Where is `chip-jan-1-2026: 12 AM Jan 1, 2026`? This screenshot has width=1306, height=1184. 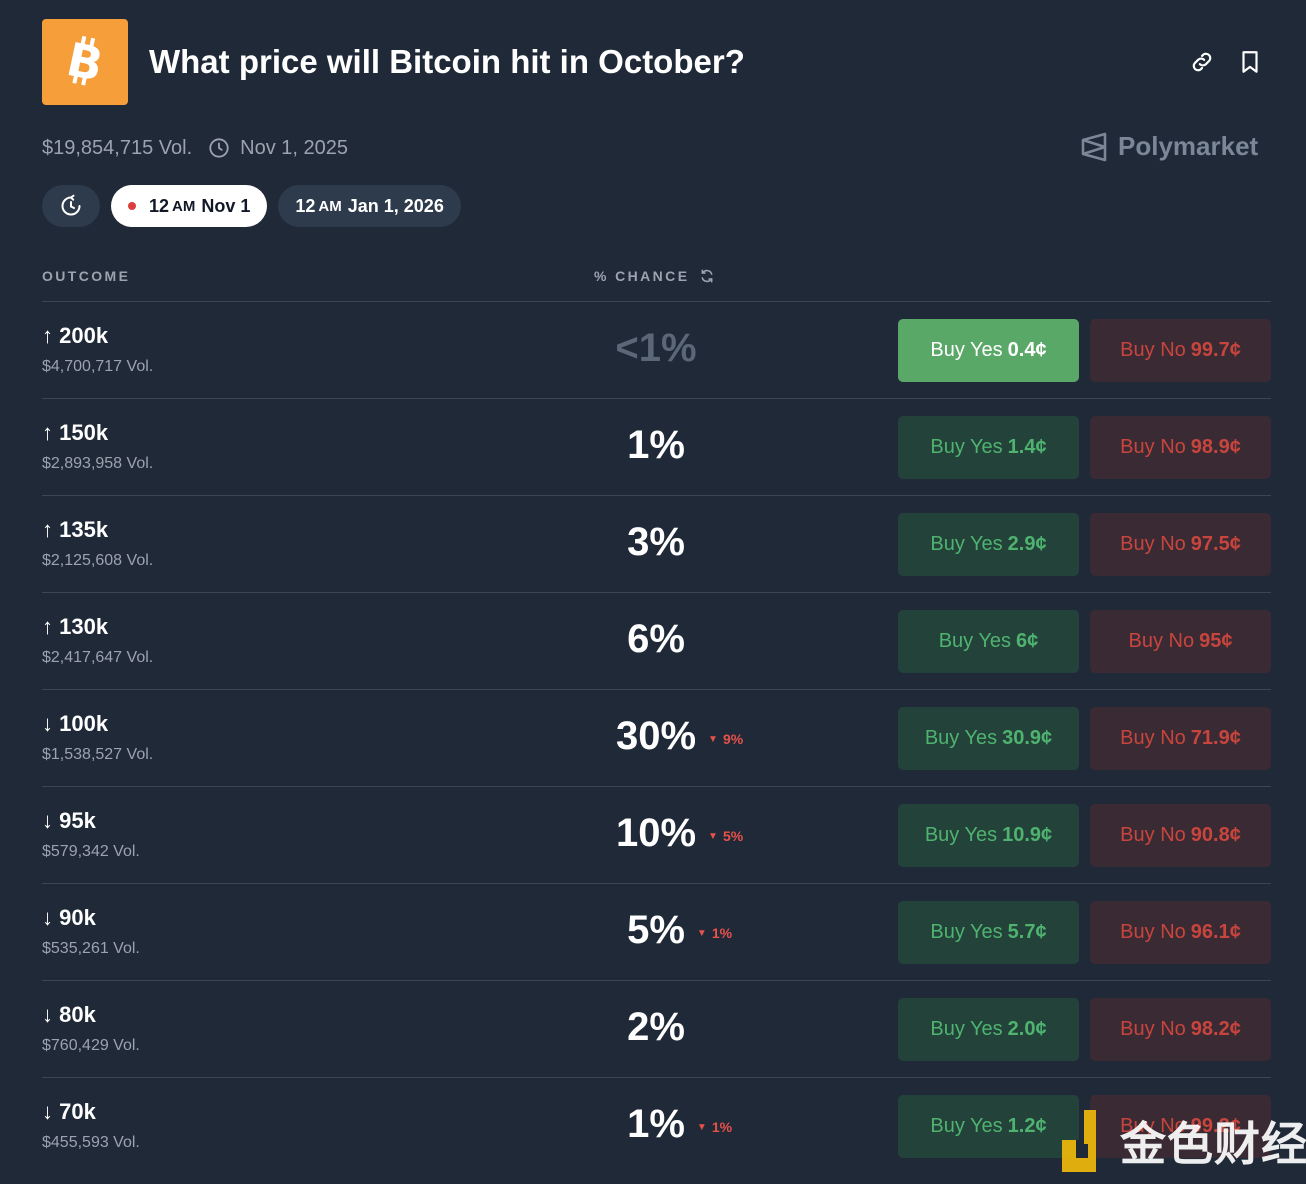 chip-jan-1-2026: 12 AM Jan 1, 2026 is located at coordinates (369, 206).